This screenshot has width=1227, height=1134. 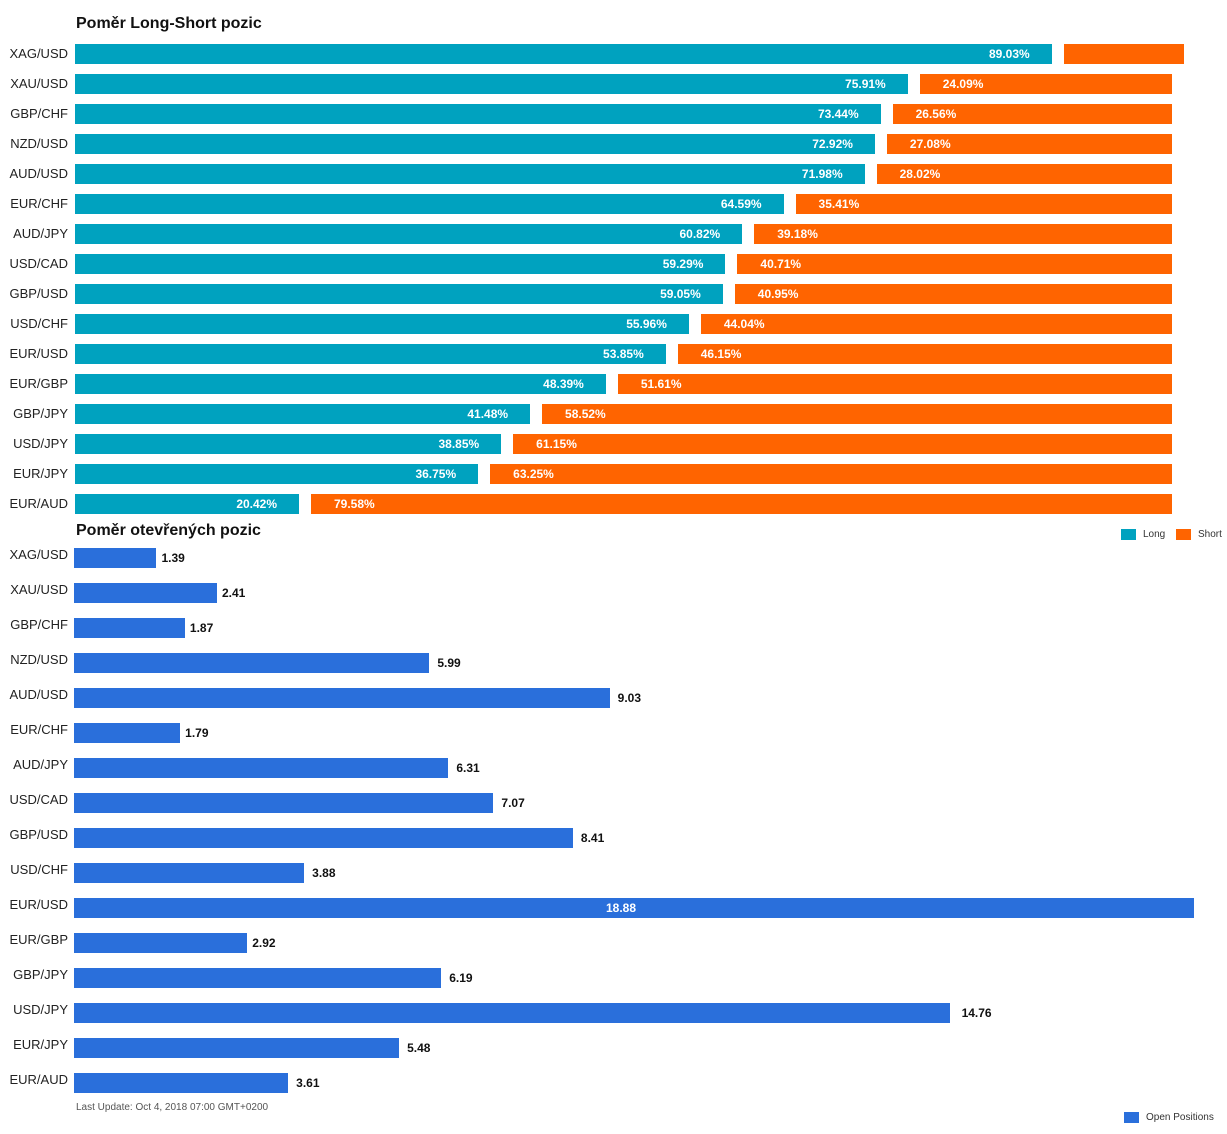 What do you see at coordinates (1009, 54) in the screenshot?
I see `long-value-label: 89.03%` at bounding box center [1009, 54].